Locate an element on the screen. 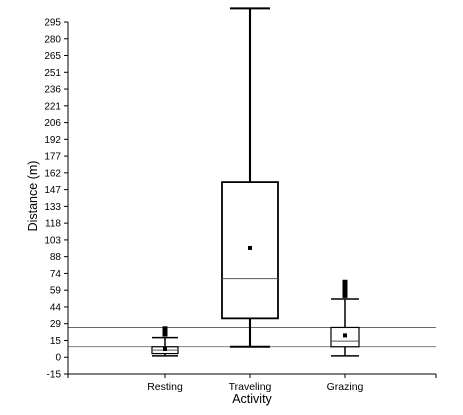 The image size is (463, 415). box-grazing is located at coordinates (345, 318).